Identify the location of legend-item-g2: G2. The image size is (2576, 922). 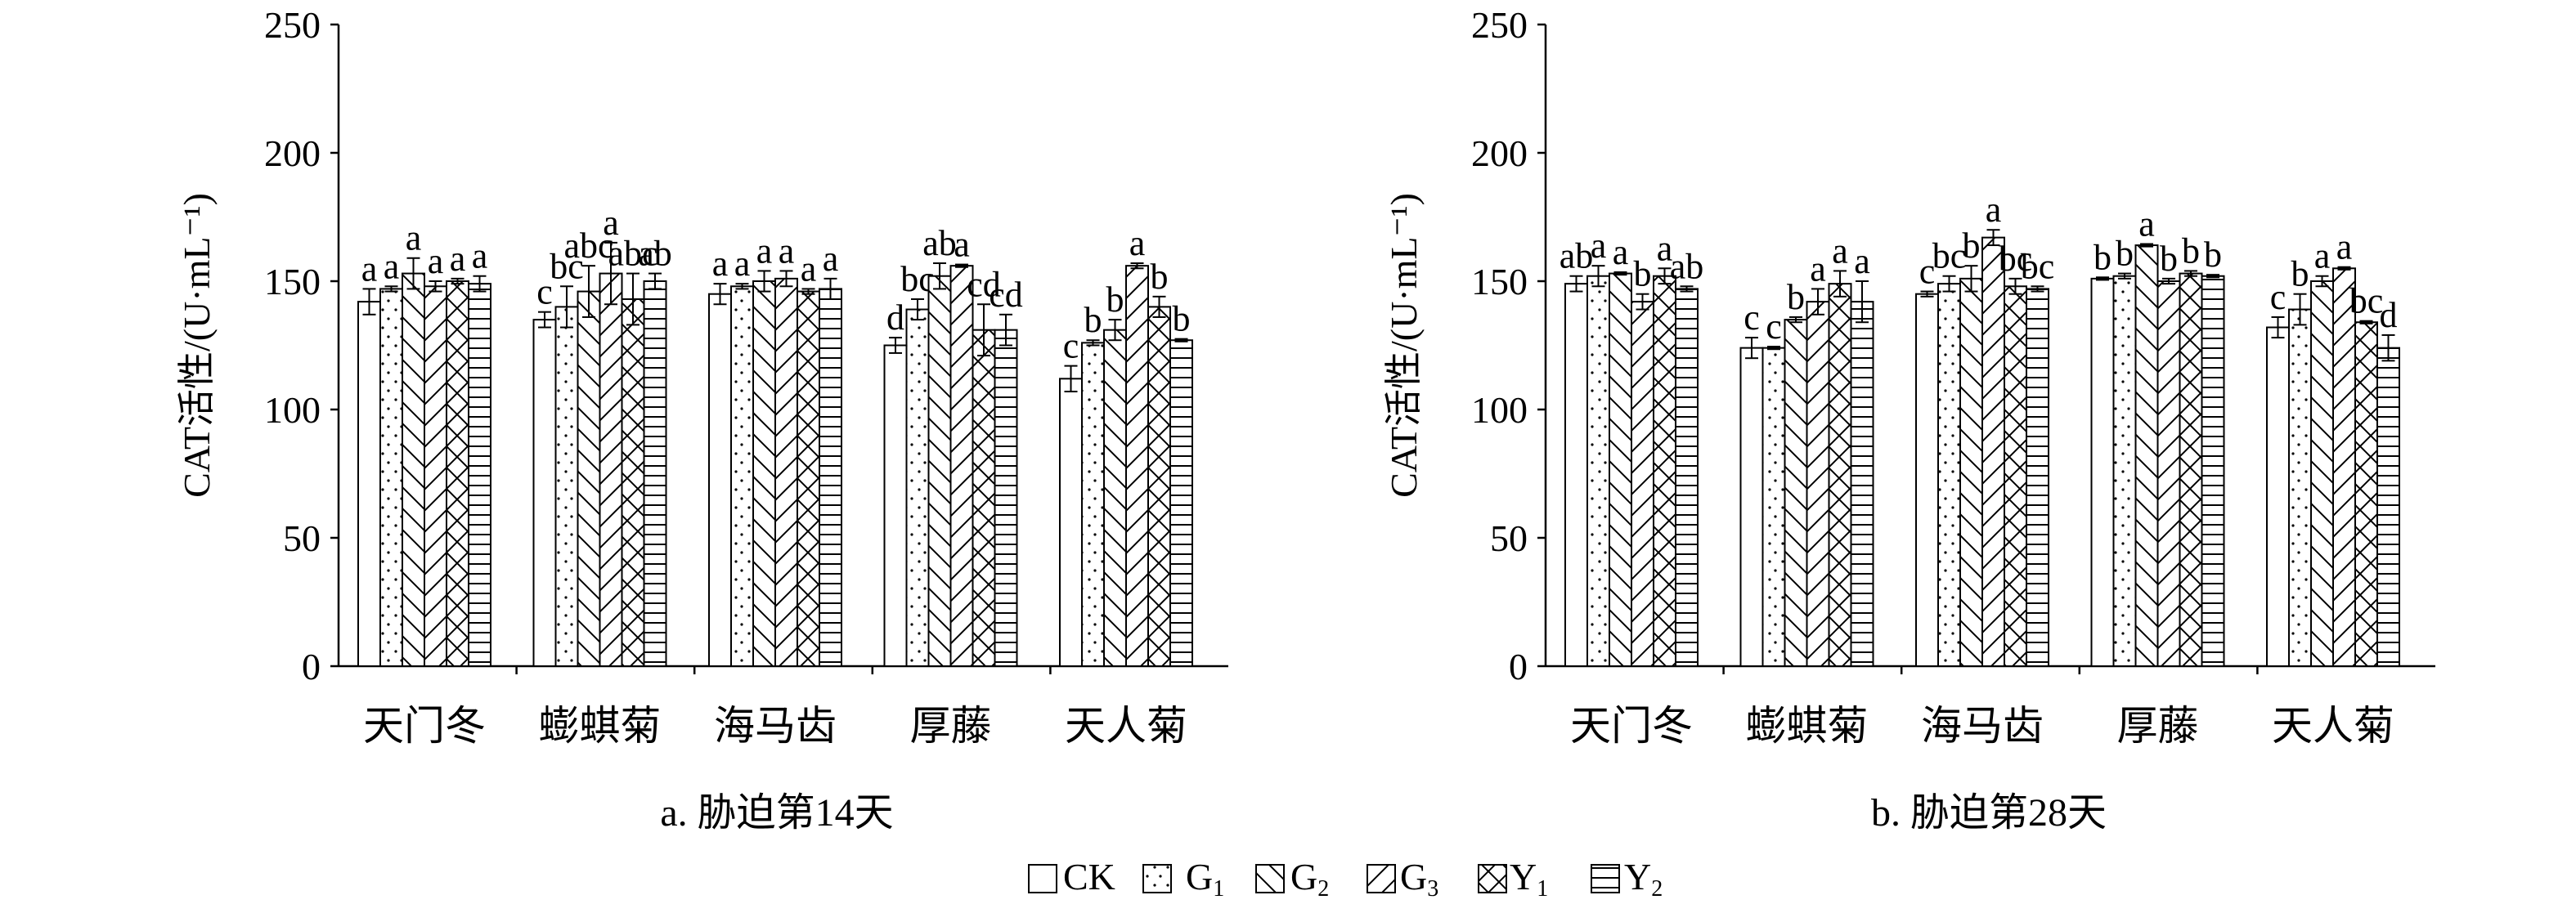
(1292, 879).